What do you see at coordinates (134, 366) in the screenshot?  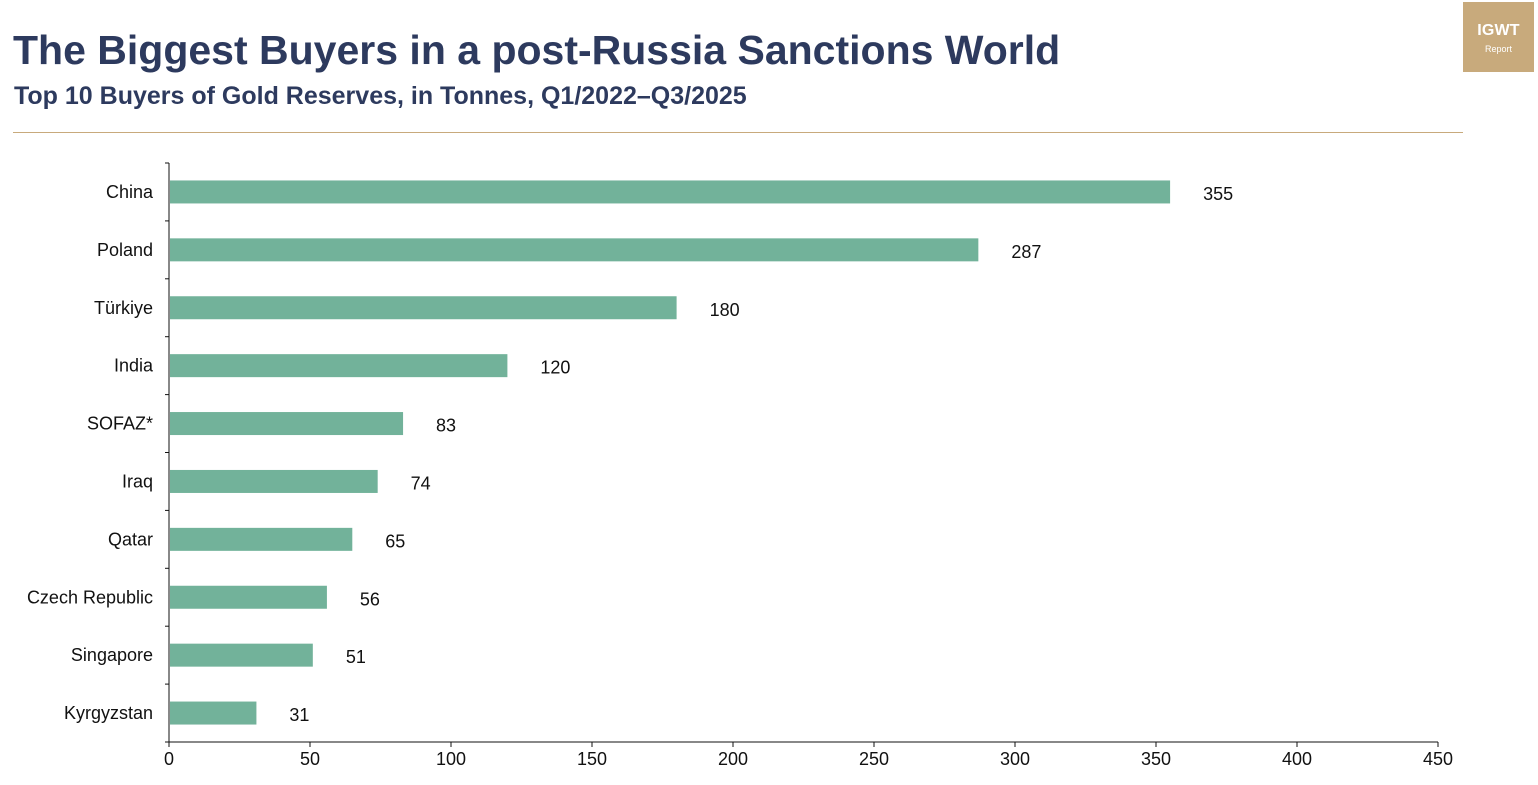 I see `y-axis-category-label: India` at bounding box center [134, 366].